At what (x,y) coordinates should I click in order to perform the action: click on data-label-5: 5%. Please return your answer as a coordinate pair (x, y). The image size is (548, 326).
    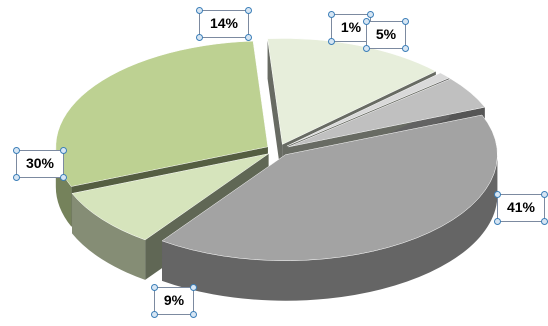
    Looking at the image, I should click on (386, 35).